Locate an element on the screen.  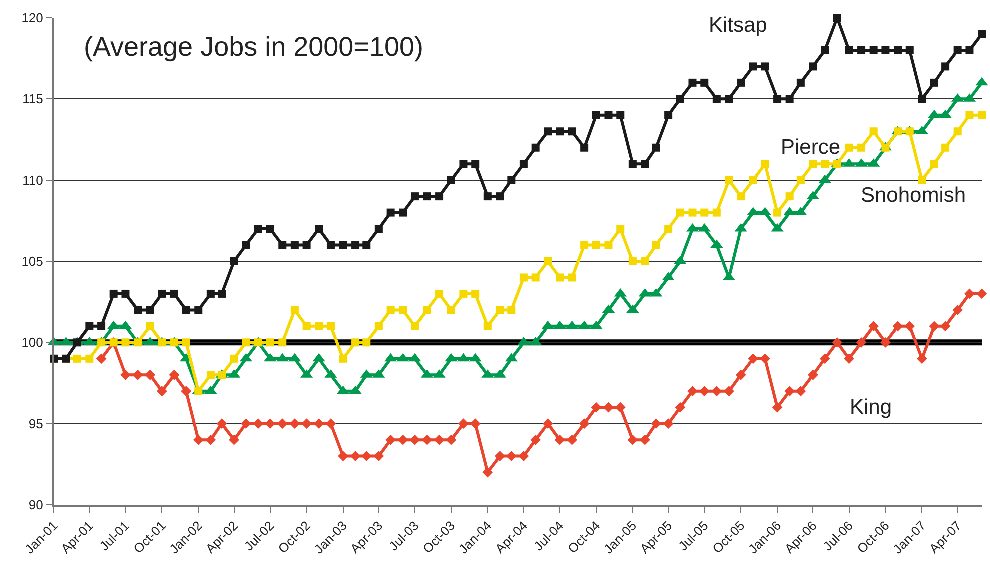
annotation: (Average Jobs in 2000=100) is located at coordinates (254, 47).